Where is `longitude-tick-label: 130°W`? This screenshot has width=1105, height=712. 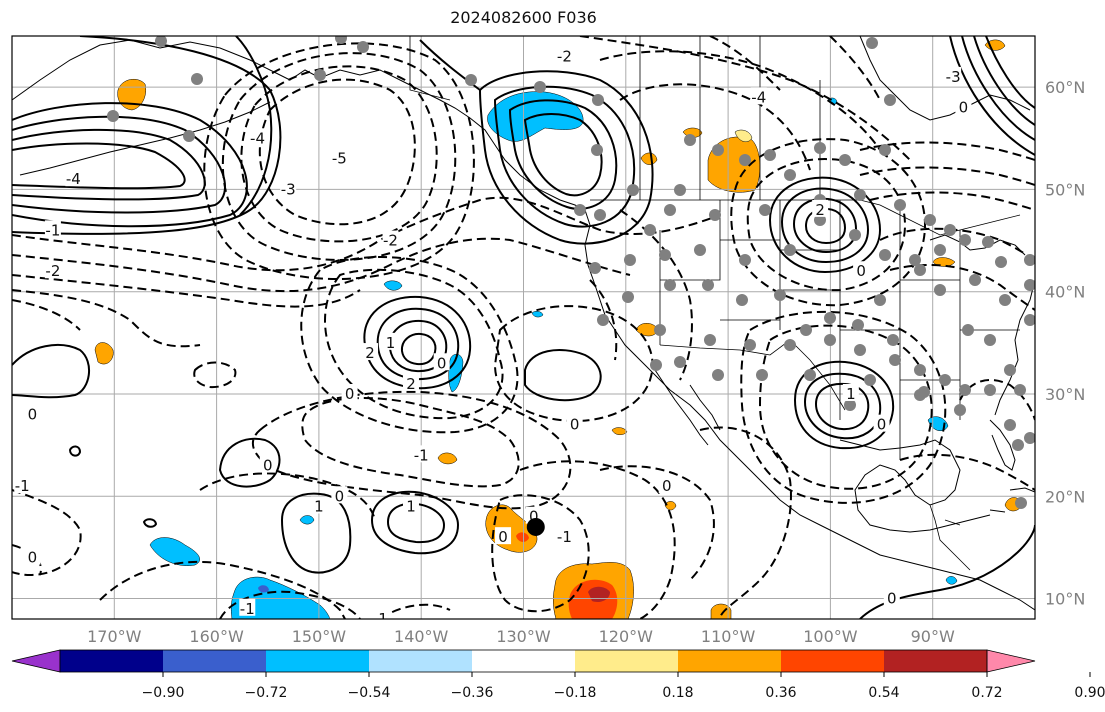
longitude-tick-label: 130°W is located at coordinates (523, 636).